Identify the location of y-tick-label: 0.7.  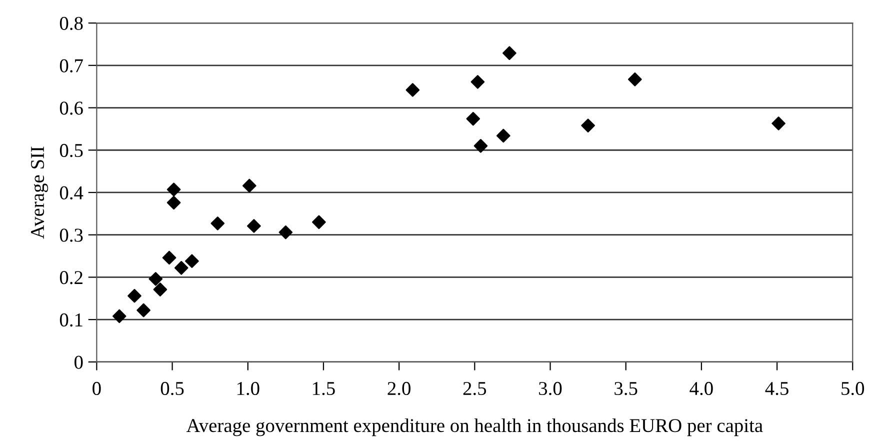
(71, 65).